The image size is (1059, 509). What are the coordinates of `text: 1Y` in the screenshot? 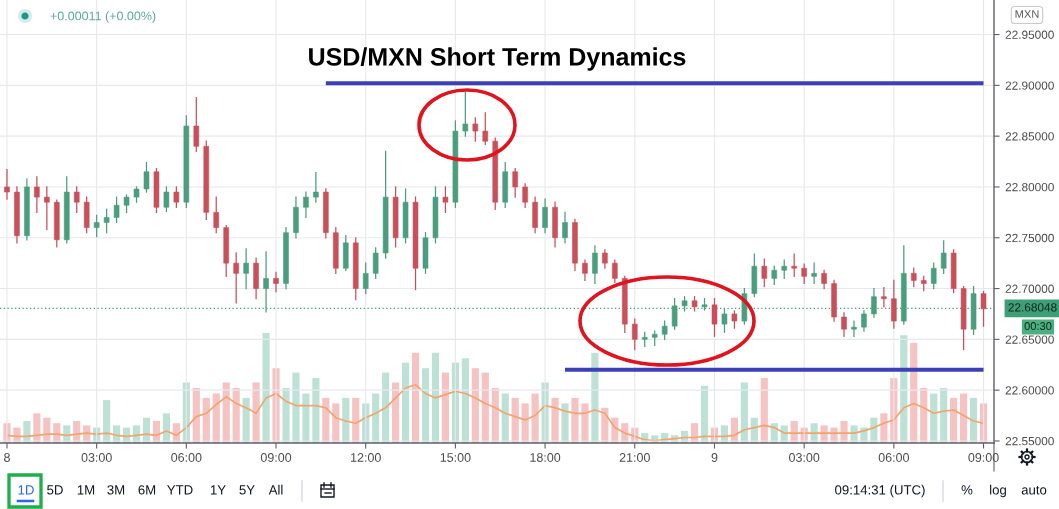 It's located at (218, 490).